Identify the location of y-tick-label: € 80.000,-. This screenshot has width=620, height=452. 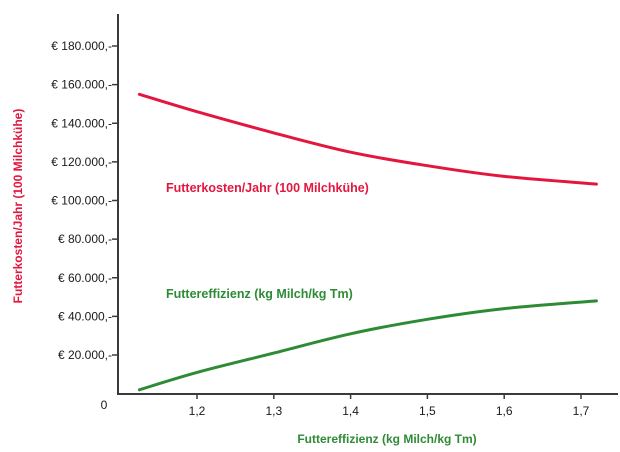
(85, 239).